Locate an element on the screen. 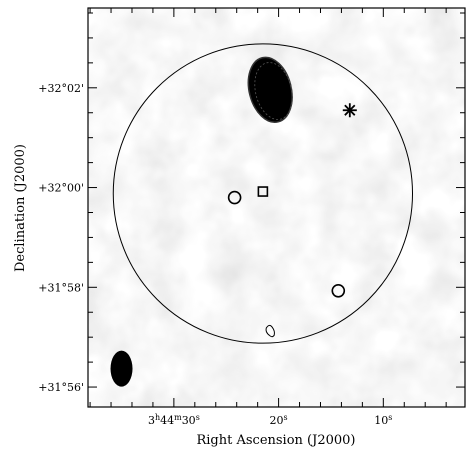 The width and height of the screenshot is (468, 456). square-marker is located at coordinates (263, 191).